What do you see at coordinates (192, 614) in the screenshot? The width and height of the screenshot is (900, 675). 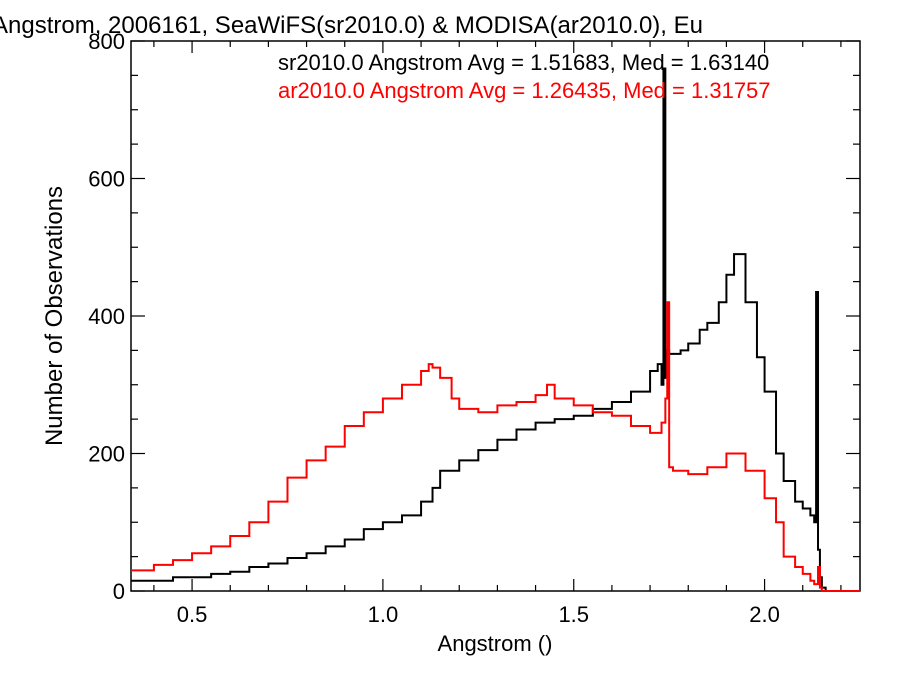 I see `x-tick-label: 0.5` at bounding box center [192, 614].